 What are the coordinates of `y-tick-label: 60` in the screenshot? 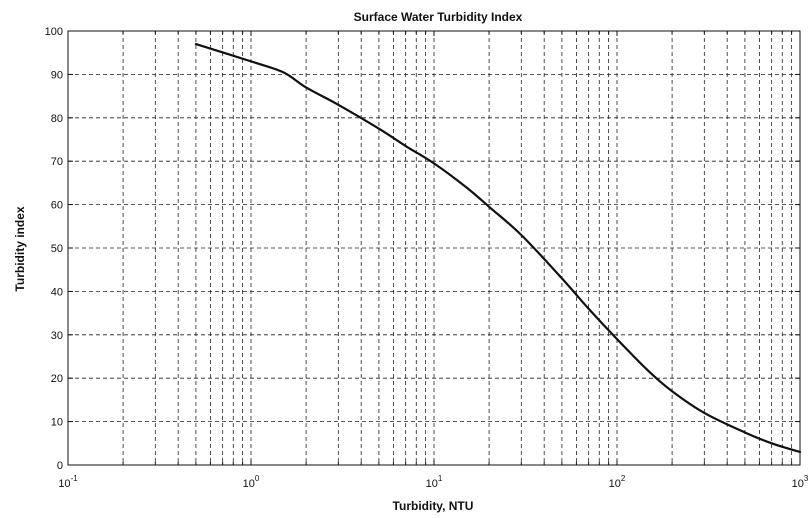 It's located at (57, 206).